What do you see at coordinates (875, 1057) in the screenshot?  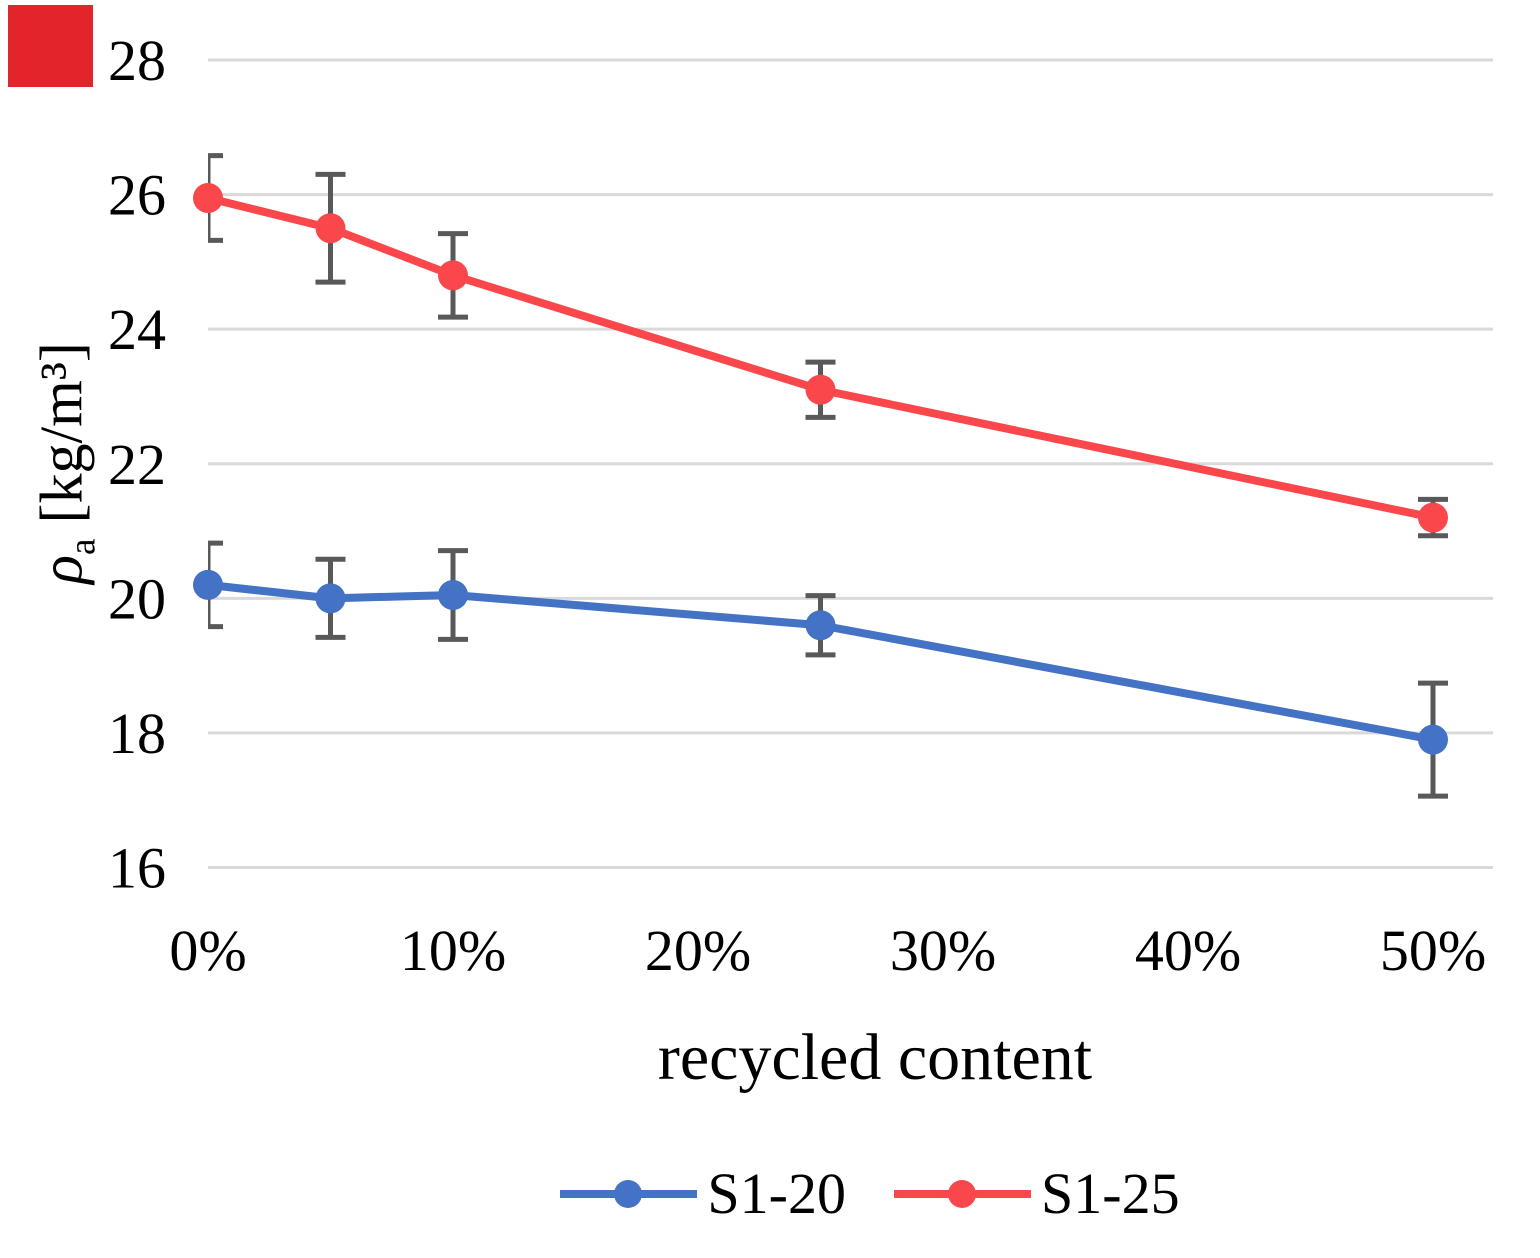 I see `x-axis-title: recycled content` at bounding box center [875, 1057].